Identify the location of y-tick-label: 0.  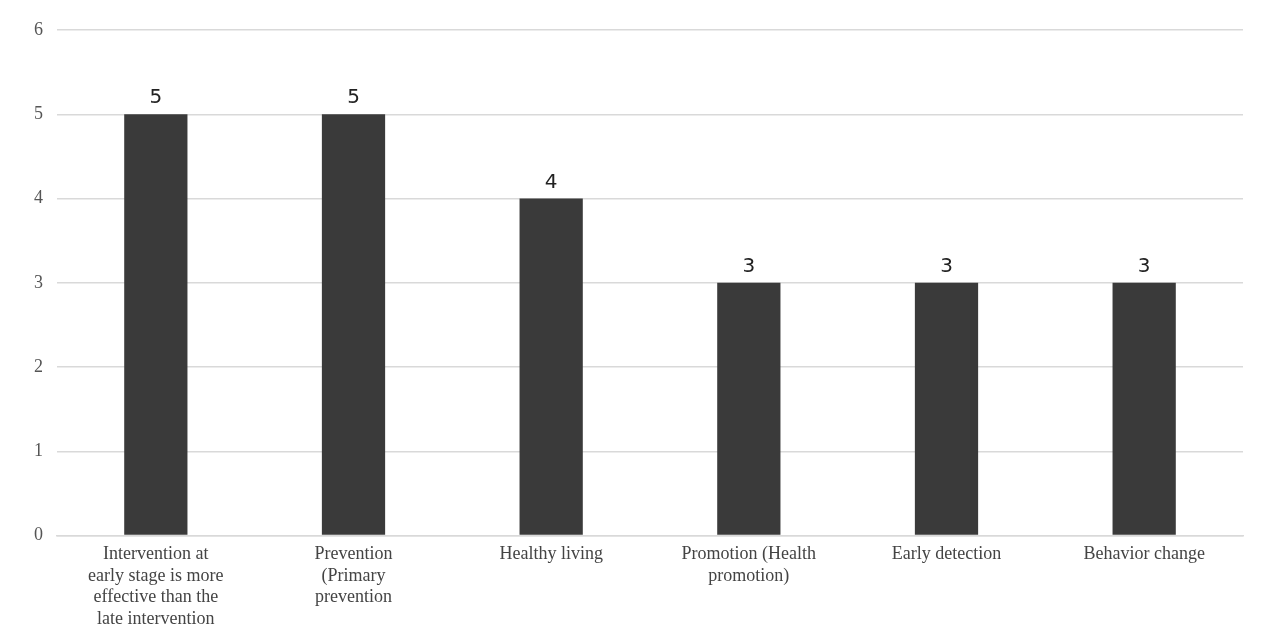
(38, 534).